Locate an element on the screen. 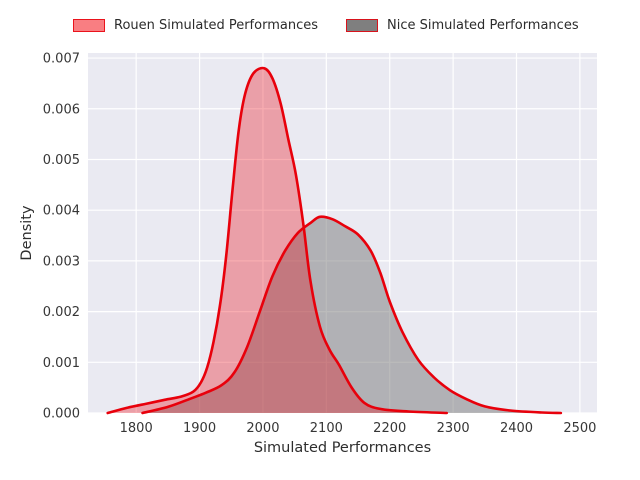 The image size is (640, 480). rouen-legend-swatch-icon is located at coordinates (89, 25).